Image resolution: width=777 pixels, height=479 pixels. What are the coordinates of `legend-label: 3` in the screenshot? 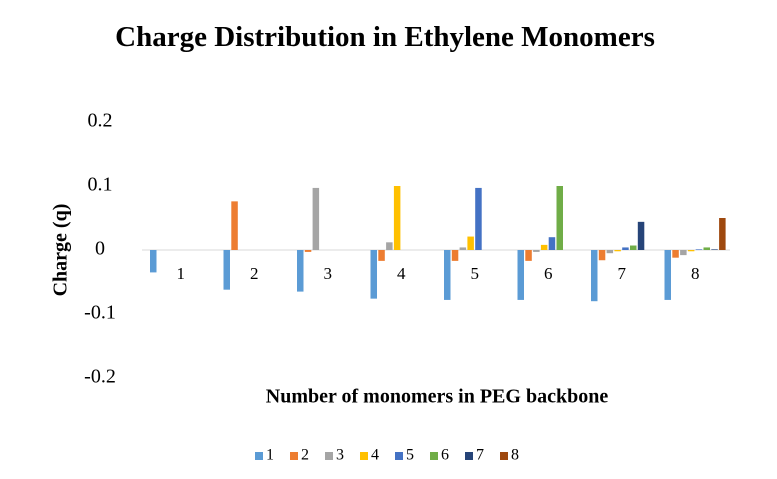 It's located at (340, 455).